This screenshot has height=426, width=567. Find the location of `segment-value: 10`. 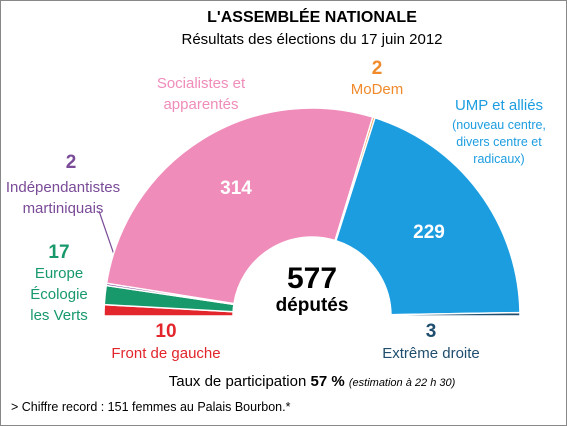

segment-value: 10 is located at coordinates (166, 331).